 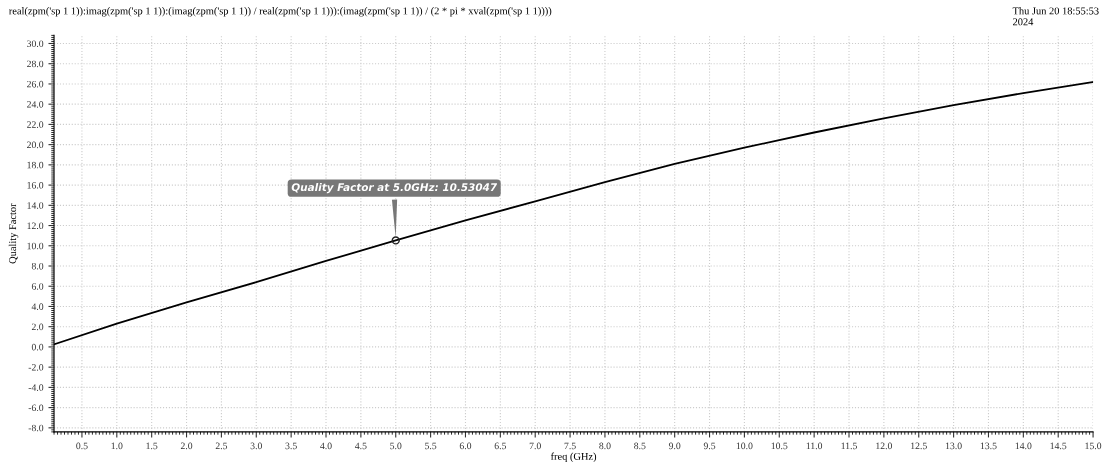 What do you see at coordinates (152, 446) in the screenshot?
I see `x-tick-label: 1.5` at bounding box center [152, 446].